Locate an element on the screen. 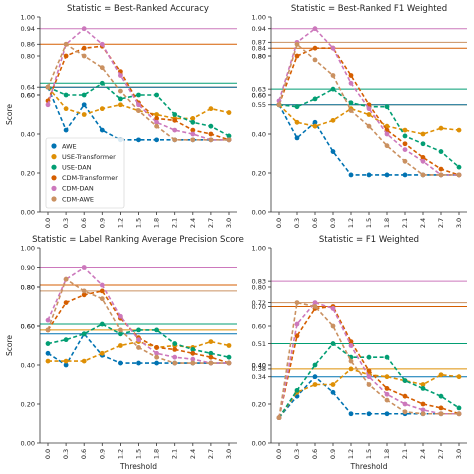 The image size is (474, 474). series-line-cdm-transformer is located at coordinates (369, 111).